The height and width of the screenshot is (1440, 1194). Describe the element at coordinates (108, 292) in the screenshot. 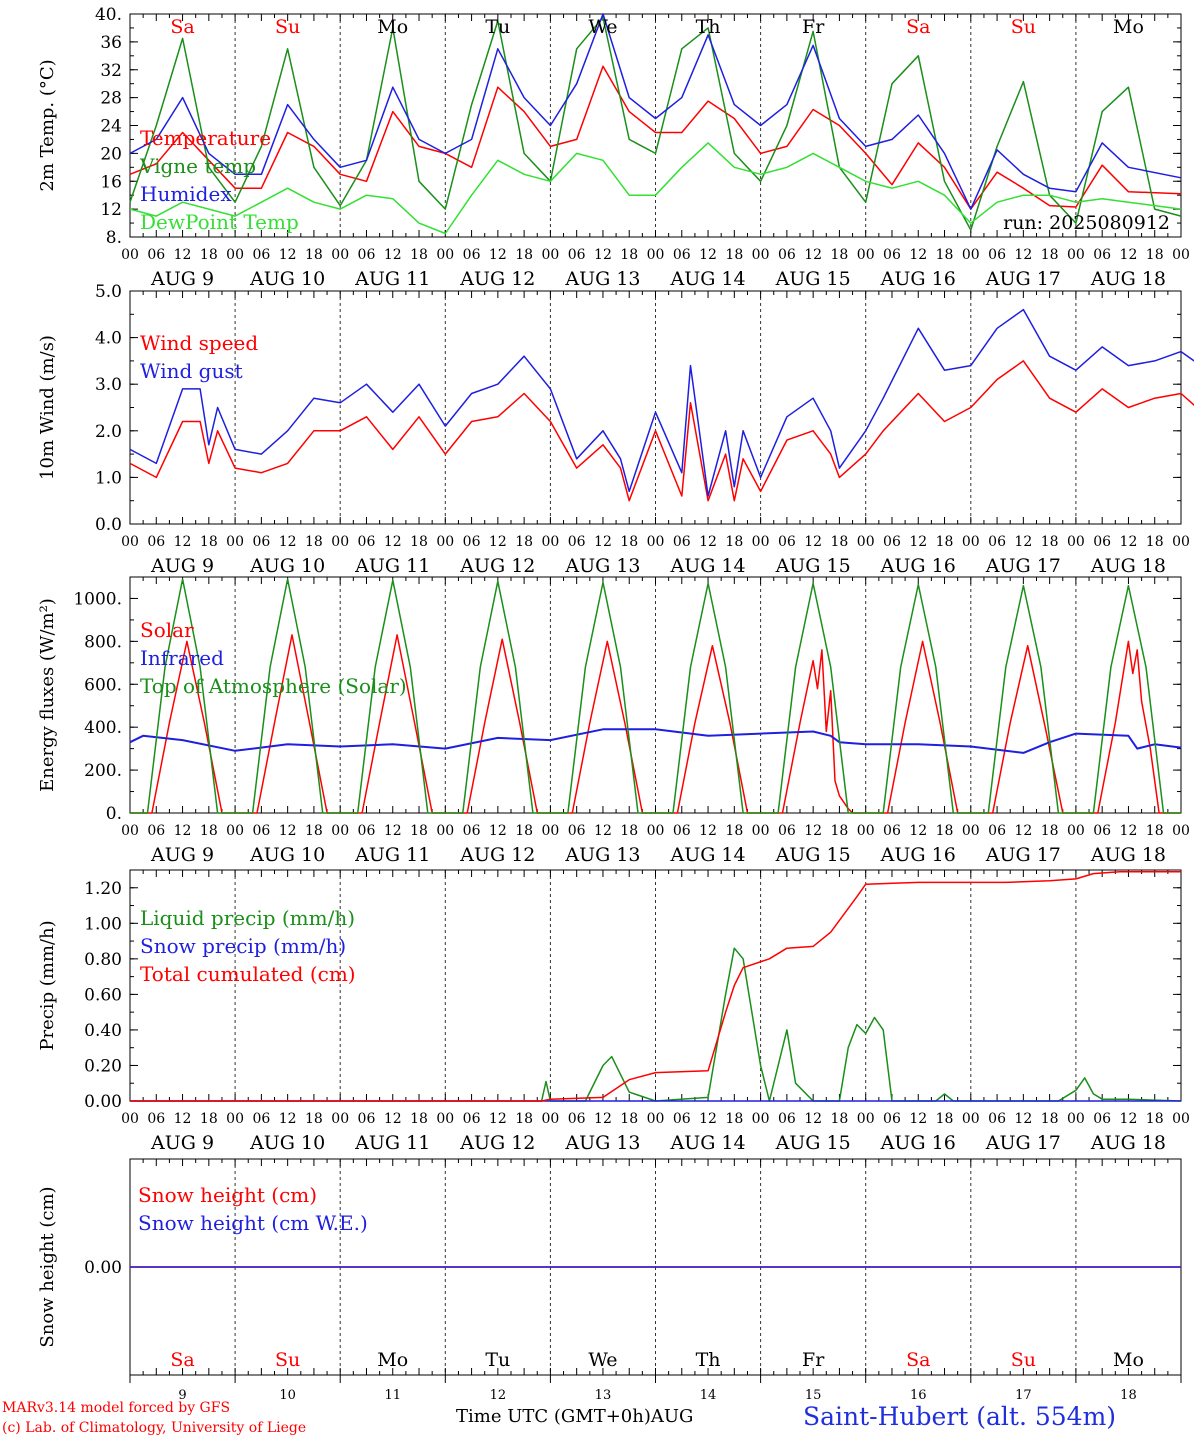

I see `y-tick-label: 5.0` at that location.